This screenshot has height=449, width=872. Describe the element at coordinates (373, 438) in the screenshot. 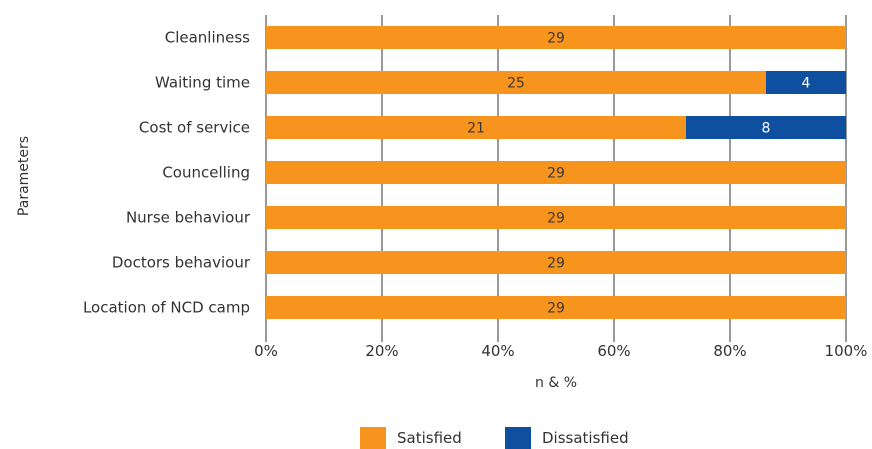

I see `legend-swatch-satisfied` at that location.